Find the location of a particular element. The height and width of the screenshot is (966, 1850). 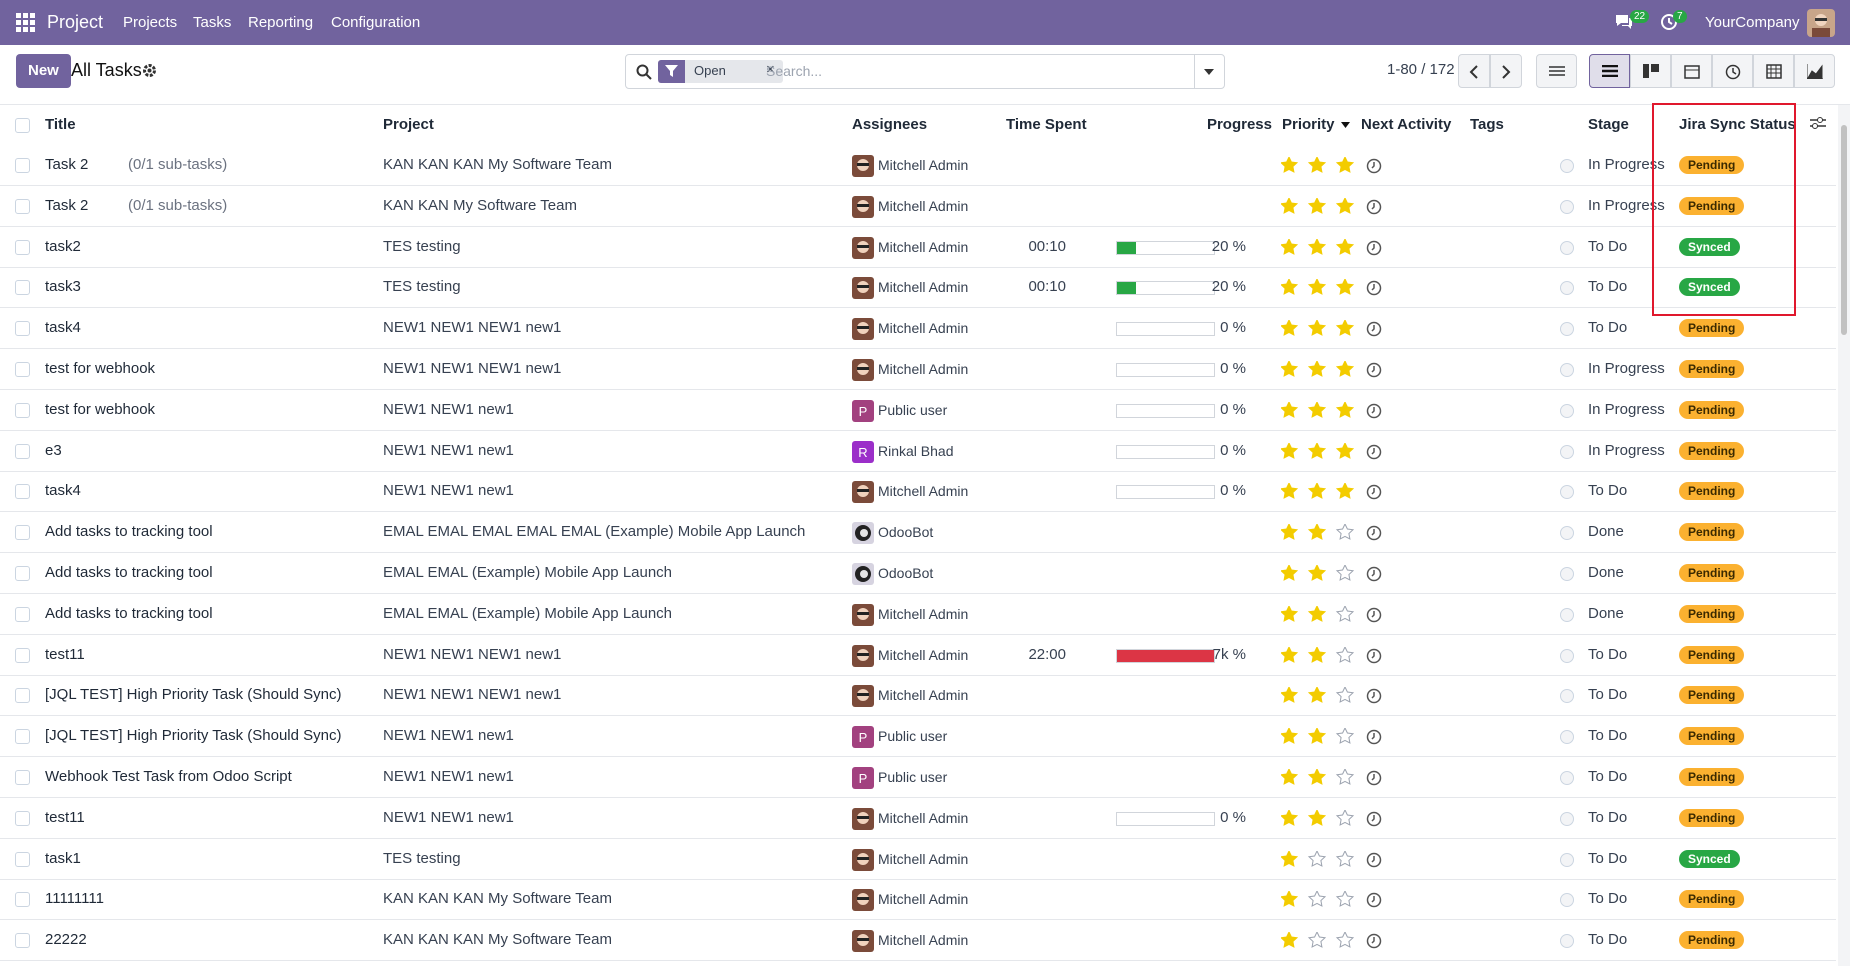

select-all is located at coordinates (22, 125).